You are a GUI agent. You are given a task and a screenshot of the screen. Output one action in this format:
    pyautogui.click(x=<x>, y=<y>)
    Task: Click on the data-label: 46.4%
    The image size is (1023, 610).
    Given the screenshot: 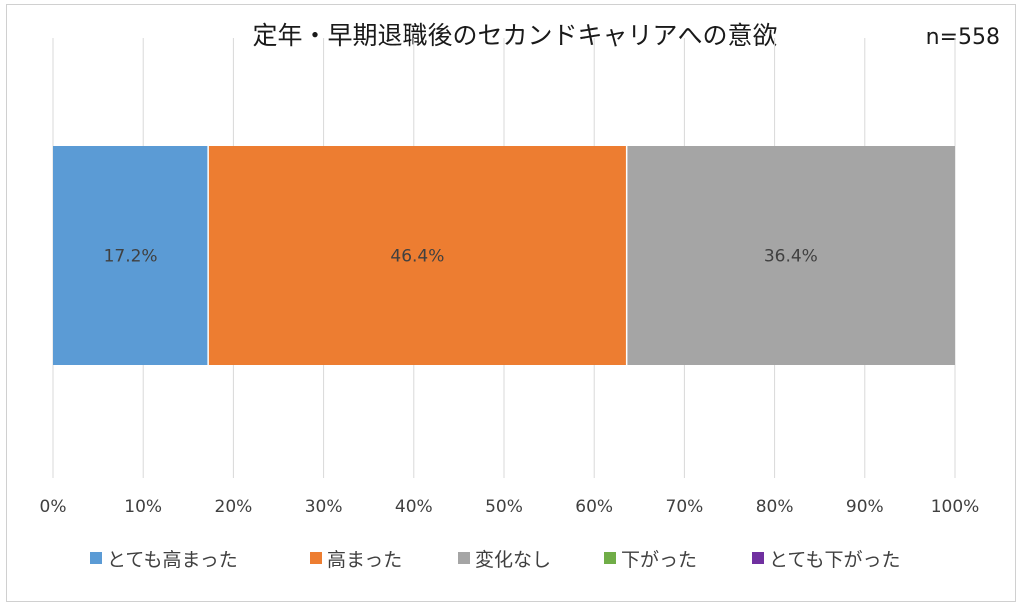 What is the action you would take?
    pyautogui.click(x=417, y=257)
    